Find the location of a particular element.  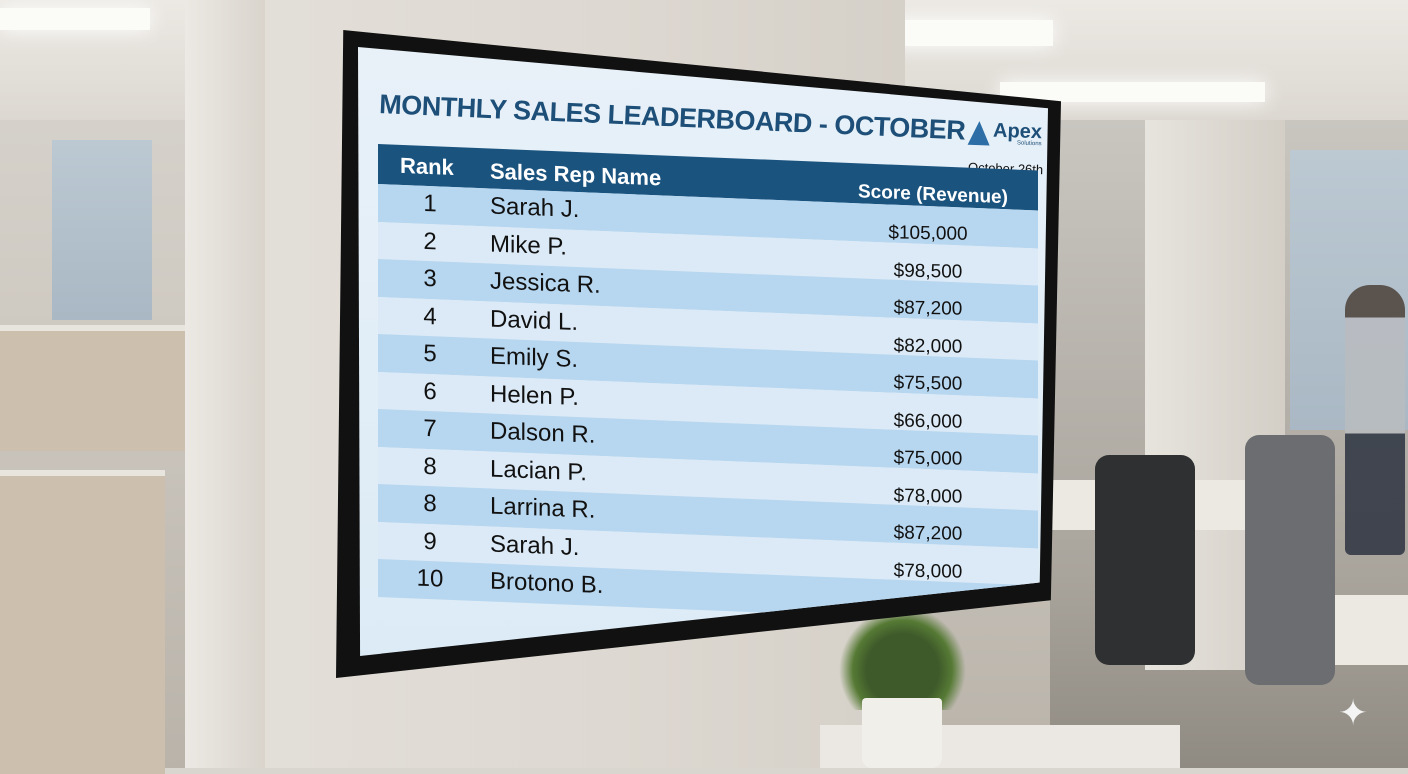

name-cell: Emily S. is located at coordinates (534, 358).